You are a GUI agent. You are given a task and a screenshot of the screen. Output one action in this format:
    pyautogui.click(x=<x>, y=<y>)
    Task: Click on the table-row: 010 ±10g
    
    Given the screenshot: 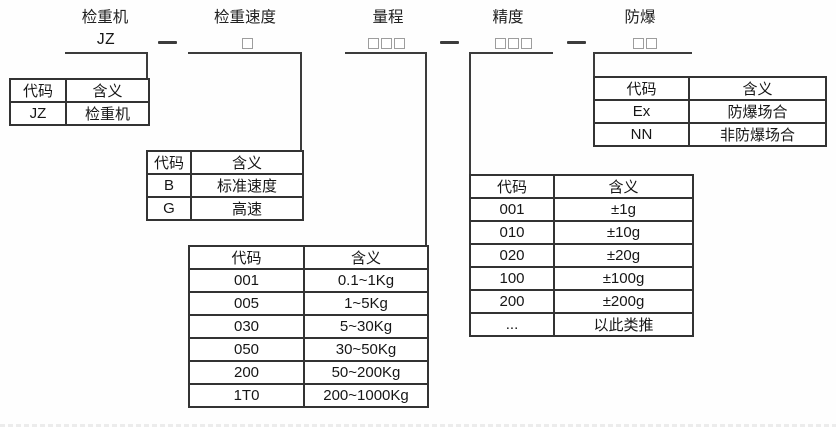 What is the action you would take?
    pyautogui.click(x=581, y=232)
    